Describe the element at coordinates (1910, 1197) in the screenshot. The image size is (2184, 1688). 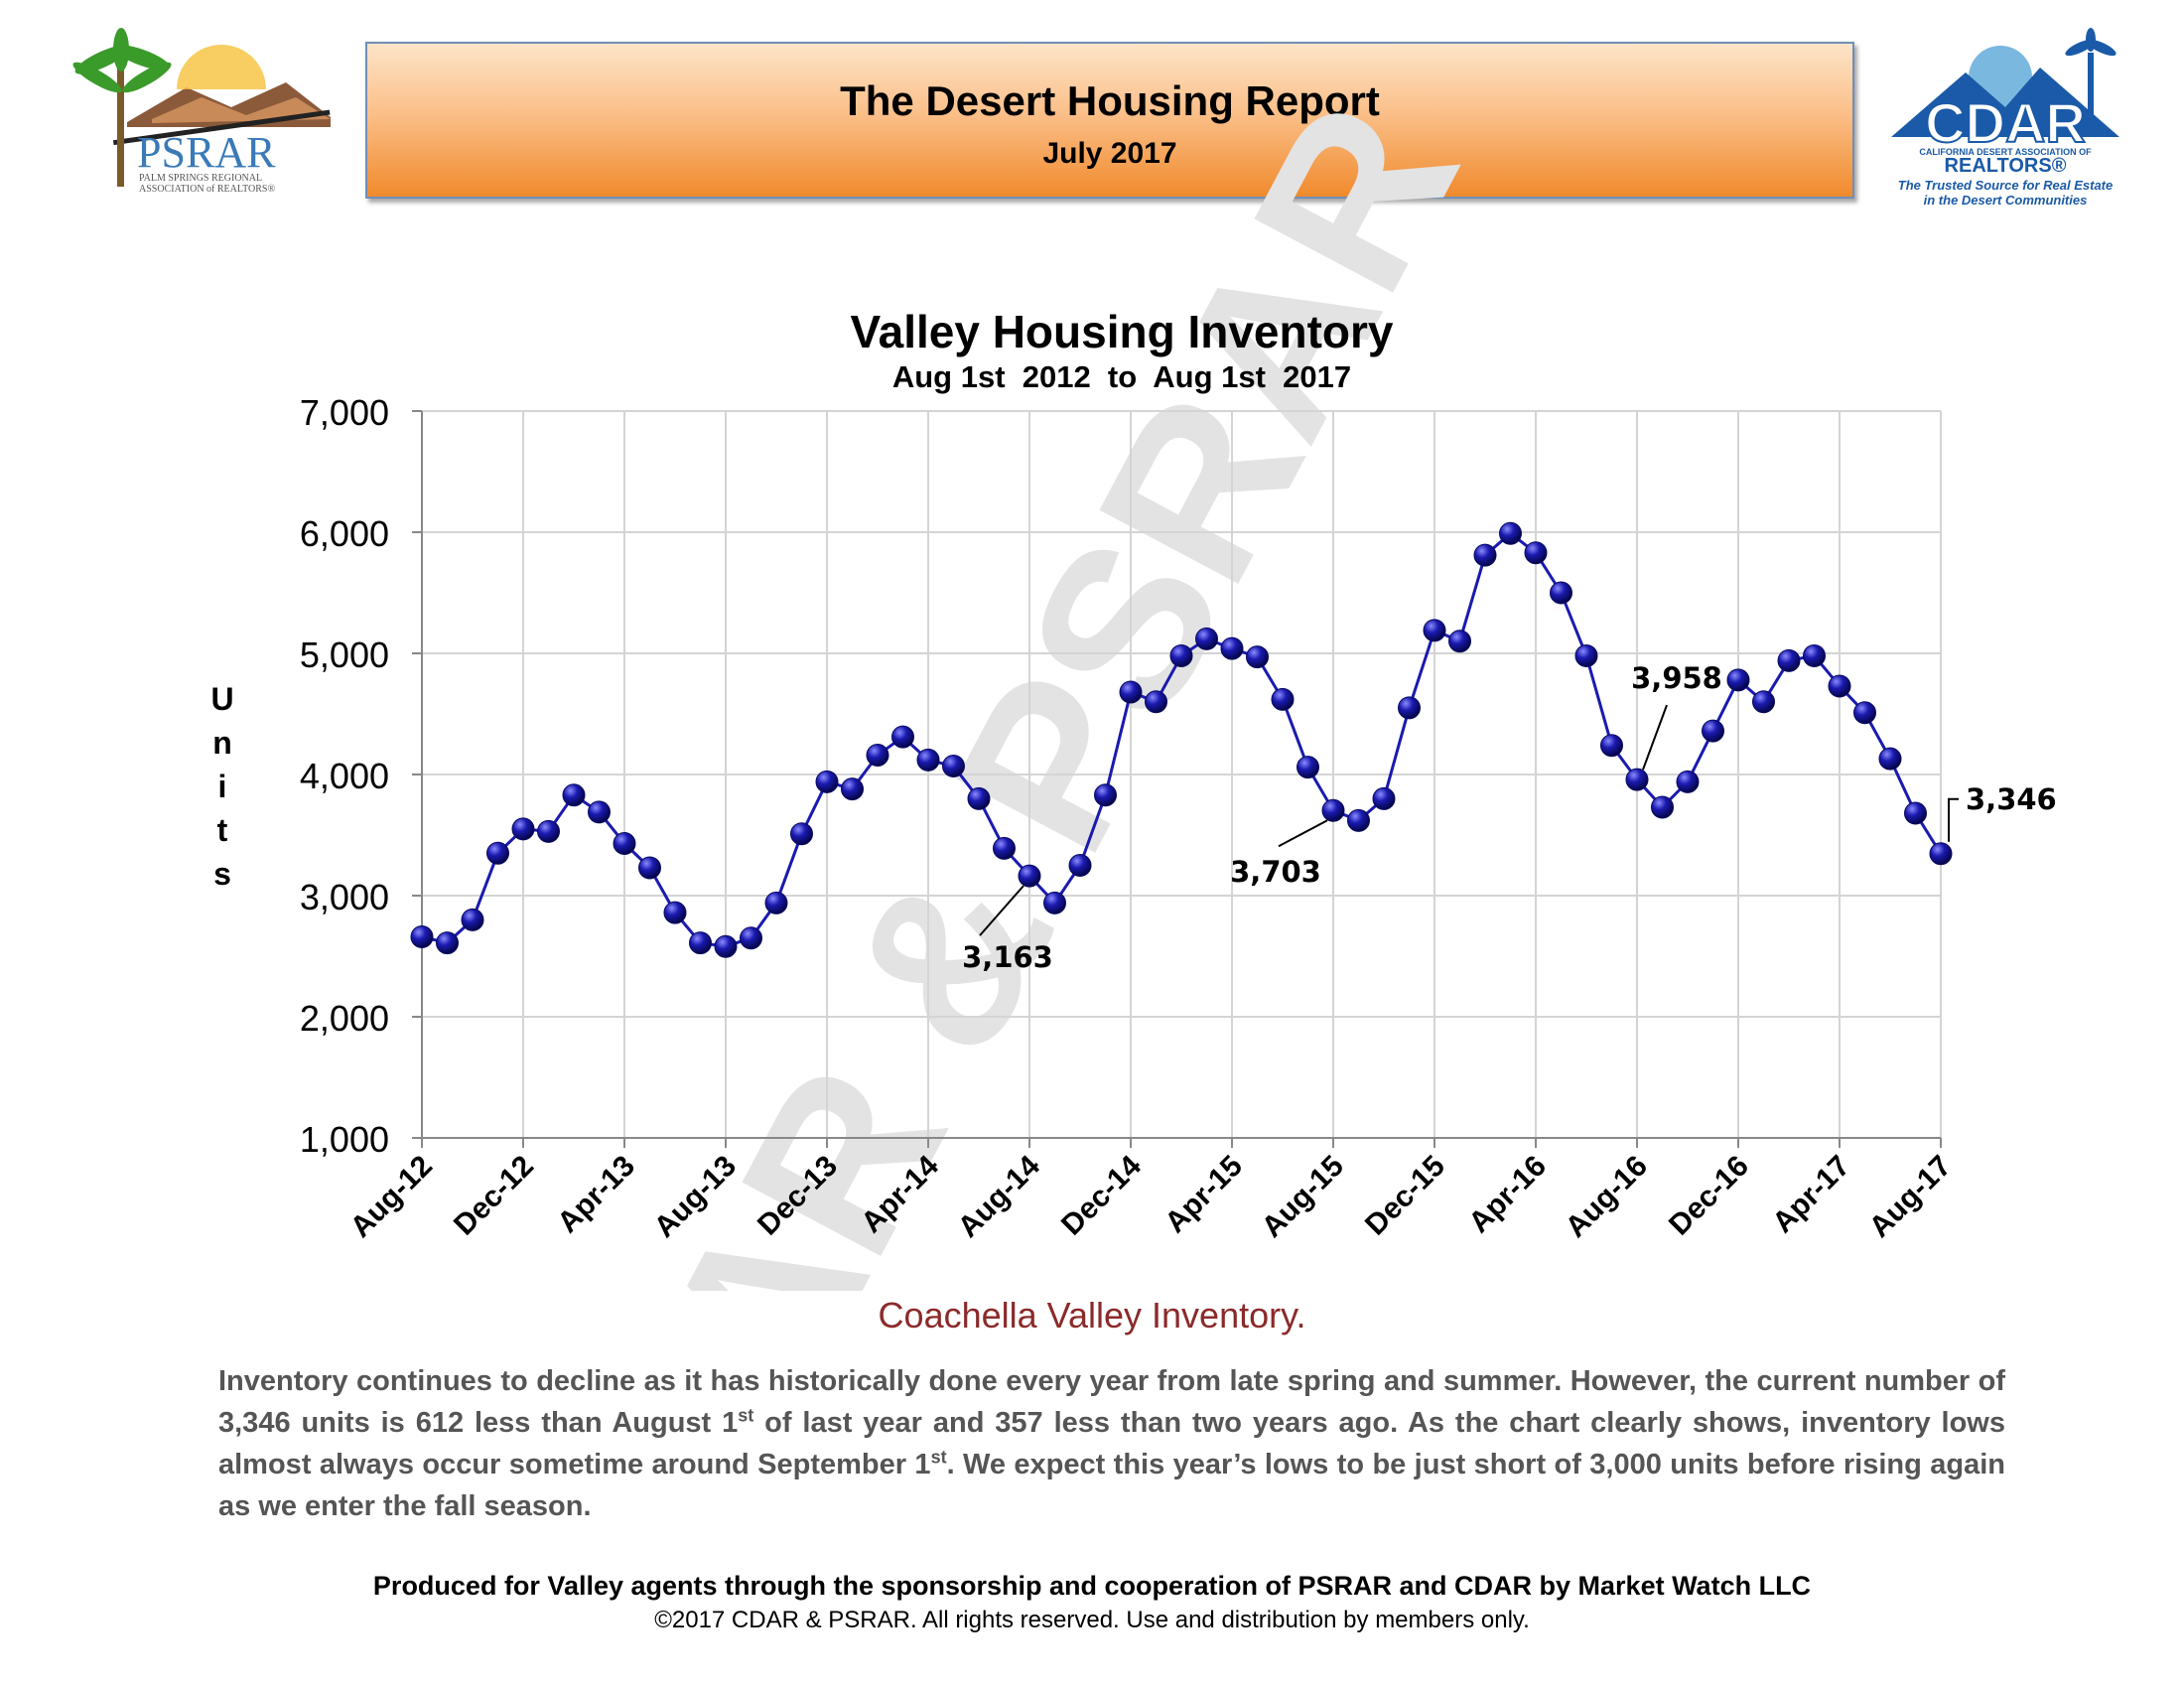
I see `x-tick-label: Aug-17` at that location.